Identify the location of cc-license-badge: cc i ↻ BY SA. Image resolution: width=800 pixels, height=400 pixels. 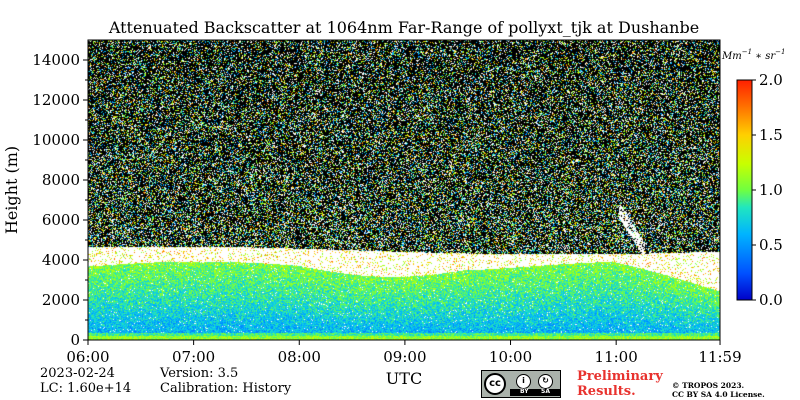
(521, 384).